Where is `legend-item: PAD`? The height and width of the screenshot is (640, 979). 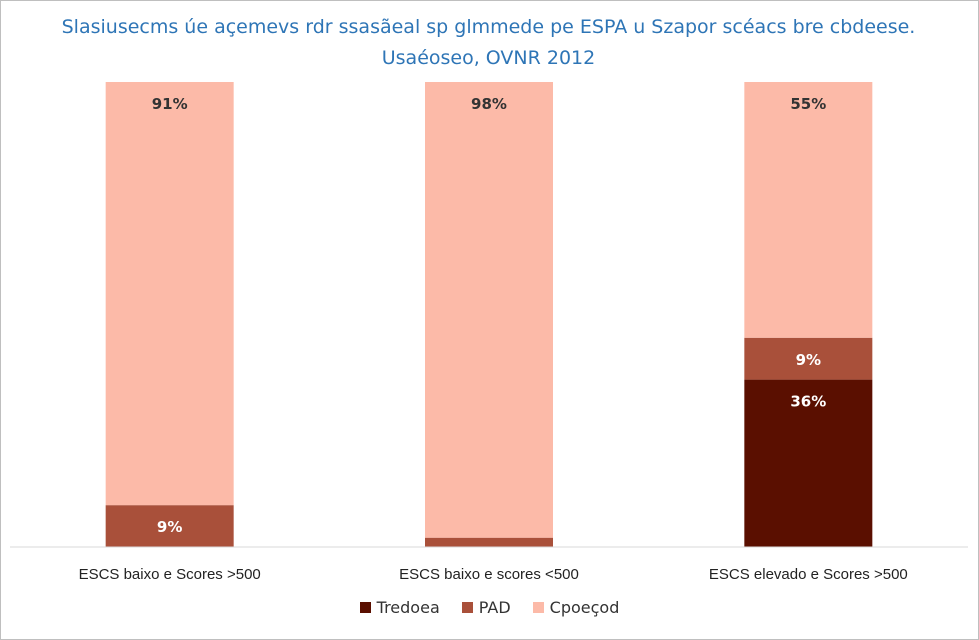
legend-item: PAD is located at coordinates (486, 607).